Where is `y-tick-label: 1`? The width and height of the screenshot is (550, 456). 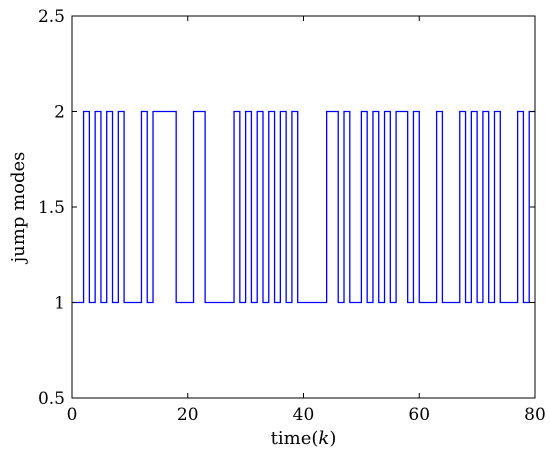 y-tick-label: 1 is located at coordinates (59, 304).